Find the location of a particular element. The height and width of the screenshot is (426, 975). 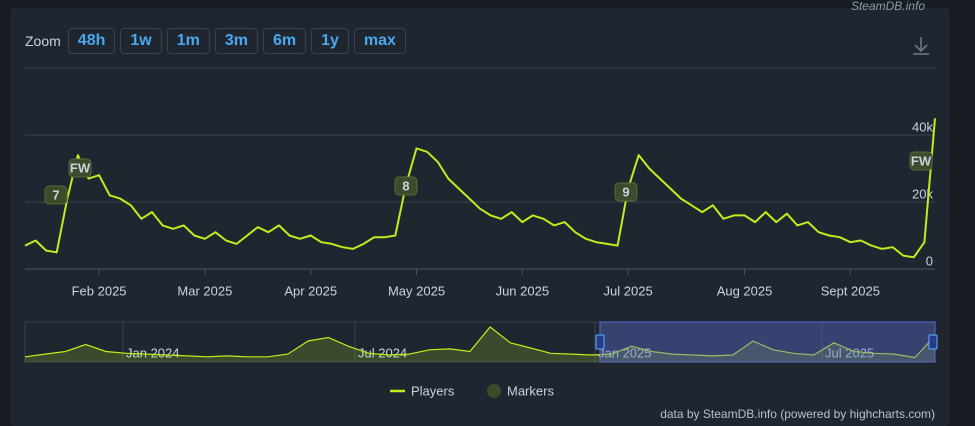

x-tick-label: May 2025 is located at coordinates (416, 290).